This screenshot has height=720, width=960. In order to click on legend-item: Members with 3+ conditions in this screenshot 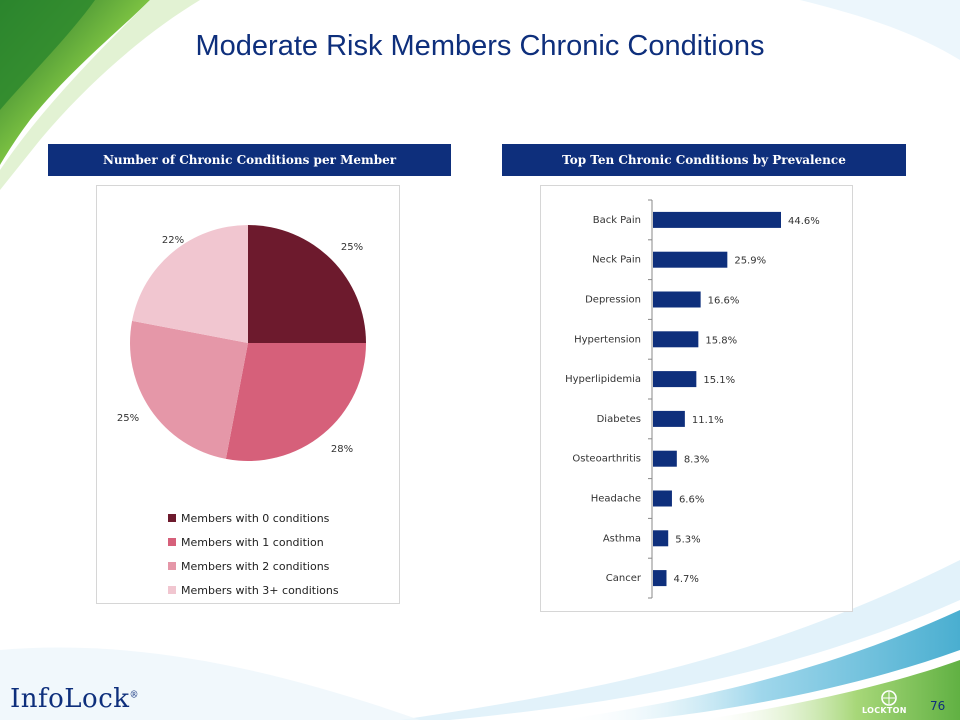, I will do `click(253, 590)`.